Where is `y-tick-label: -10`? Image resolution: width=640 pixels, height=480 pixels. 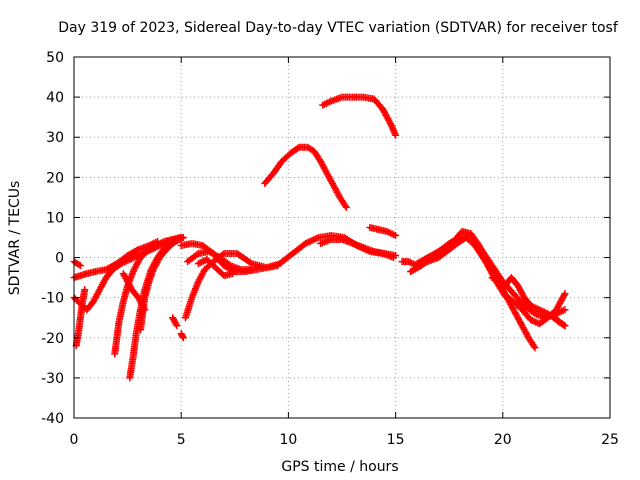 y-tick-label: -10 is located at coordinates (52, 299).